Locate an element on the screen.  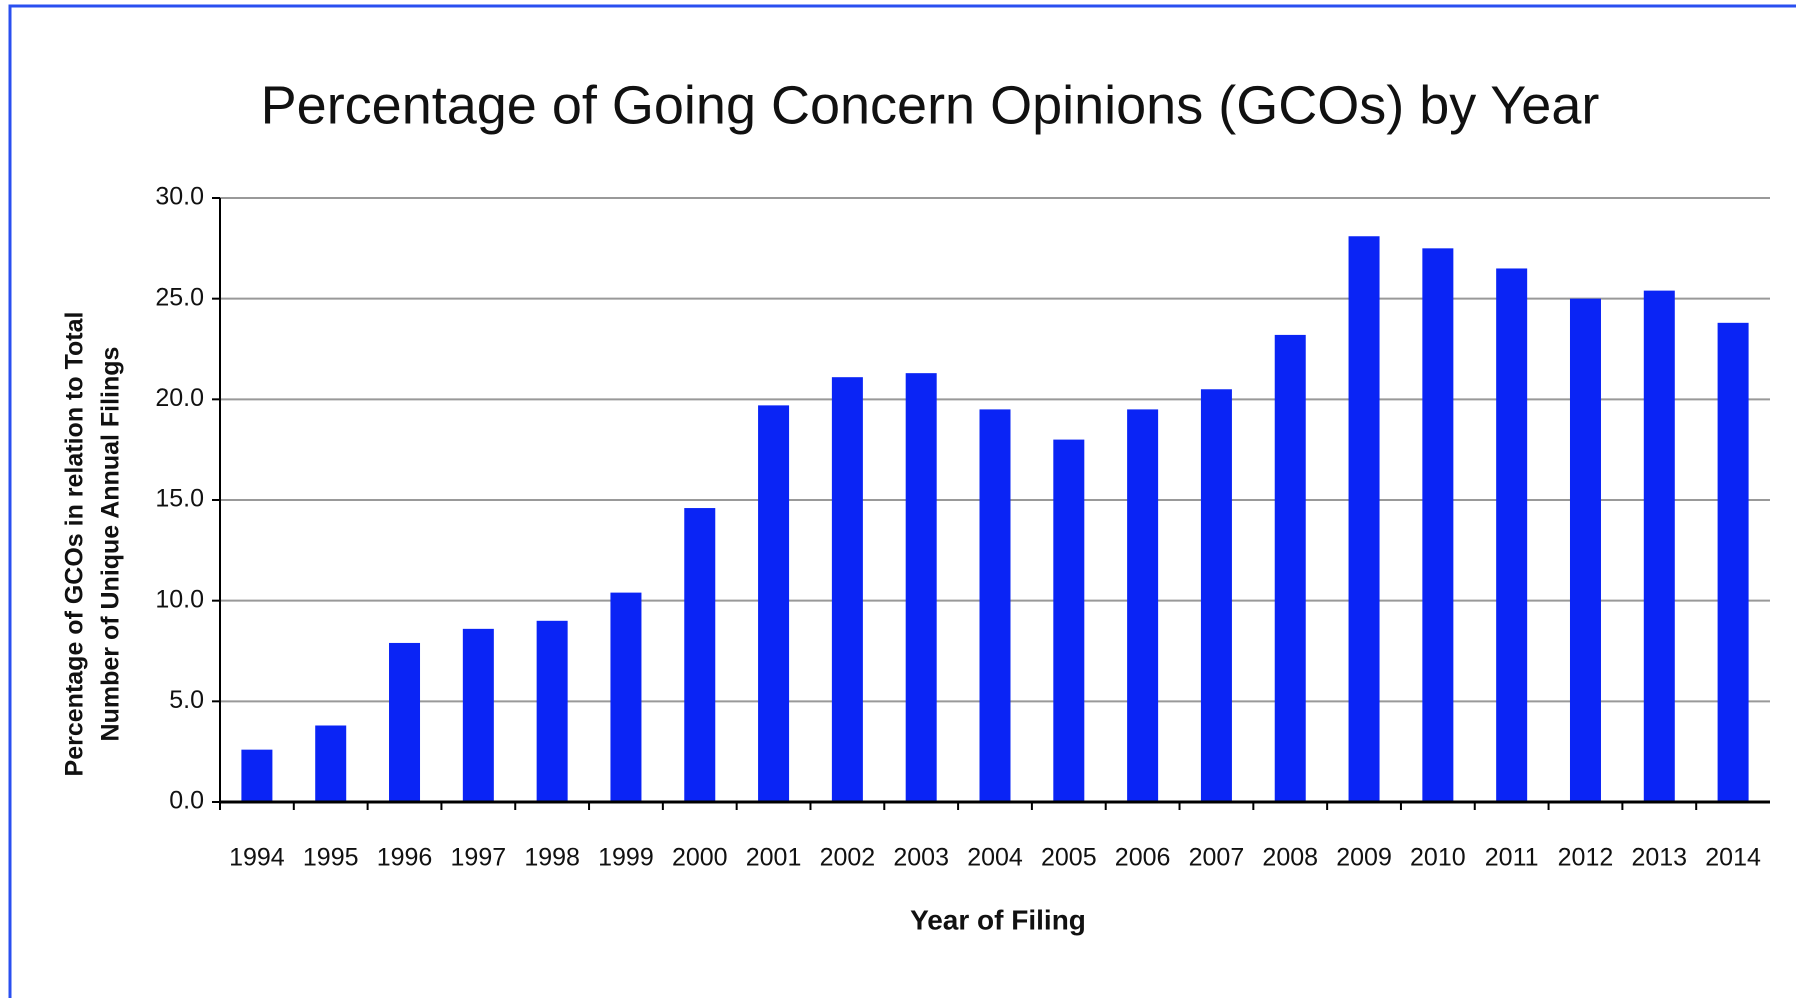
x-tick-label: 2013 is located at coordinates (1659, 858).